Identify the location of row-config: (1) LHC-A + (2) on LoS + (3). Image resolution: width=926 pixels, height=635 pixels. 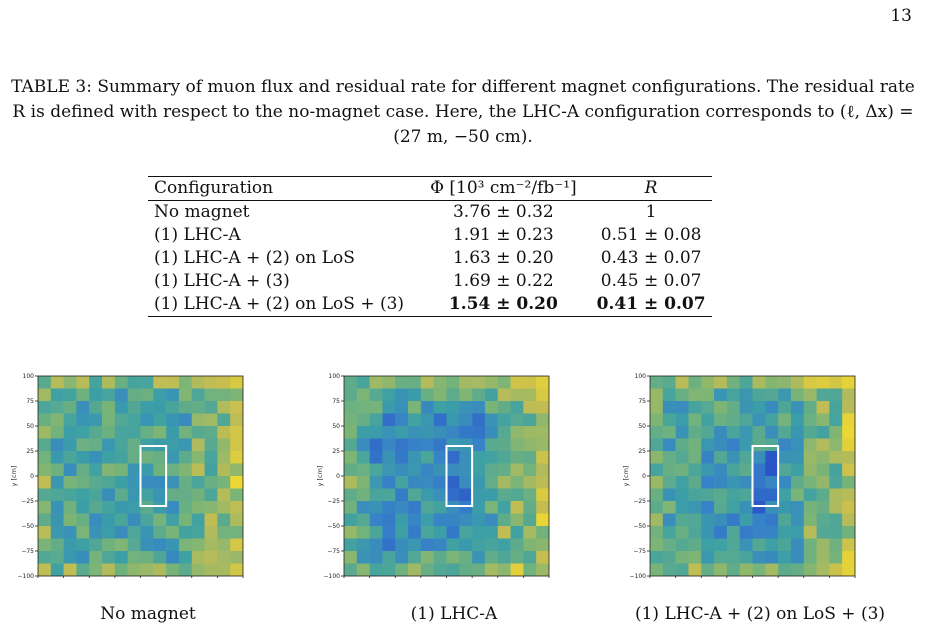
(279, 305).